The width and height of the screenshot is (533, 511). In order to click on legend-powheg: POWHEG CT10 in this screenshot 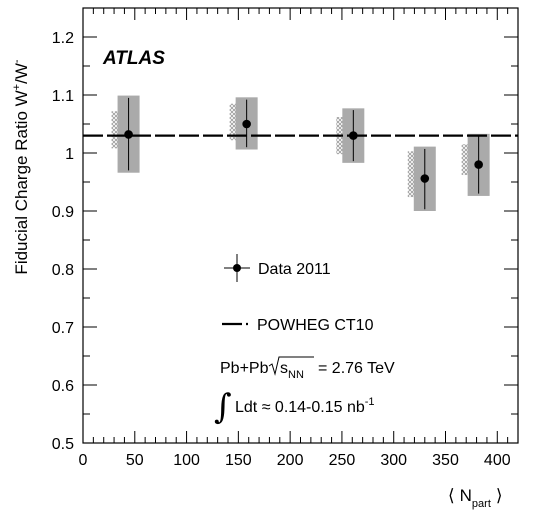, I will do `click(298, 325)`.